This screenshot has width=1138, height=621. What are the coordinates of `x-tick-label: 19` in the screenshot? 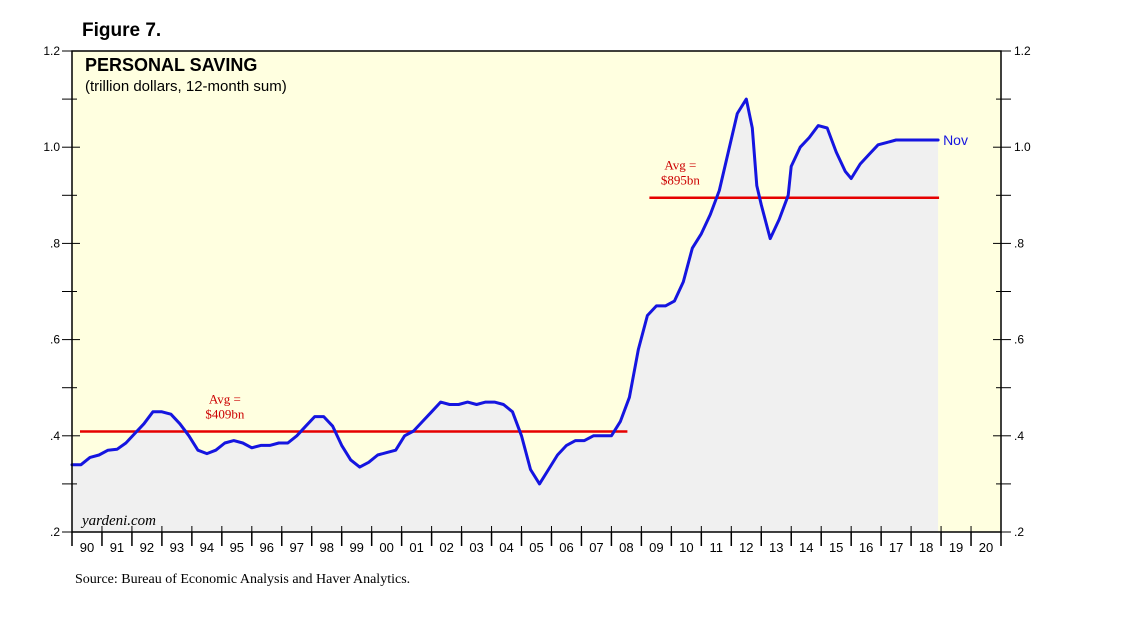 It's located at (956, 547).